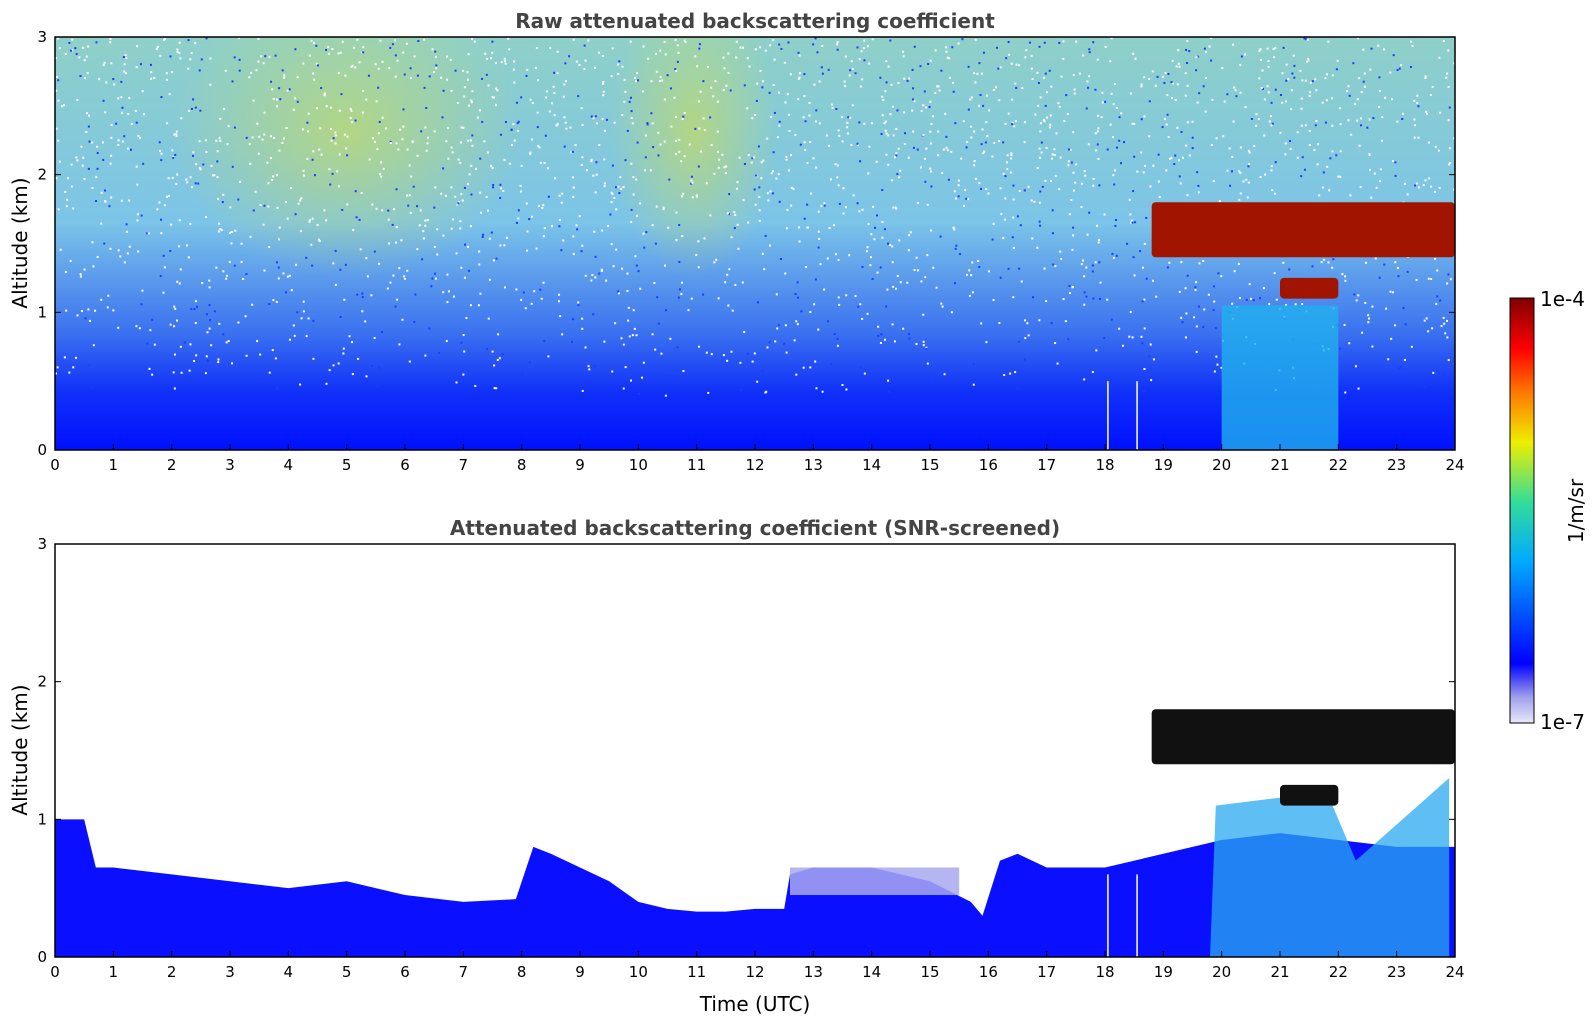 The width and height of the screenshot is (1595, 1020). I want to click on screened-x-axis-label: Time (UTC), so click(755, 1004).